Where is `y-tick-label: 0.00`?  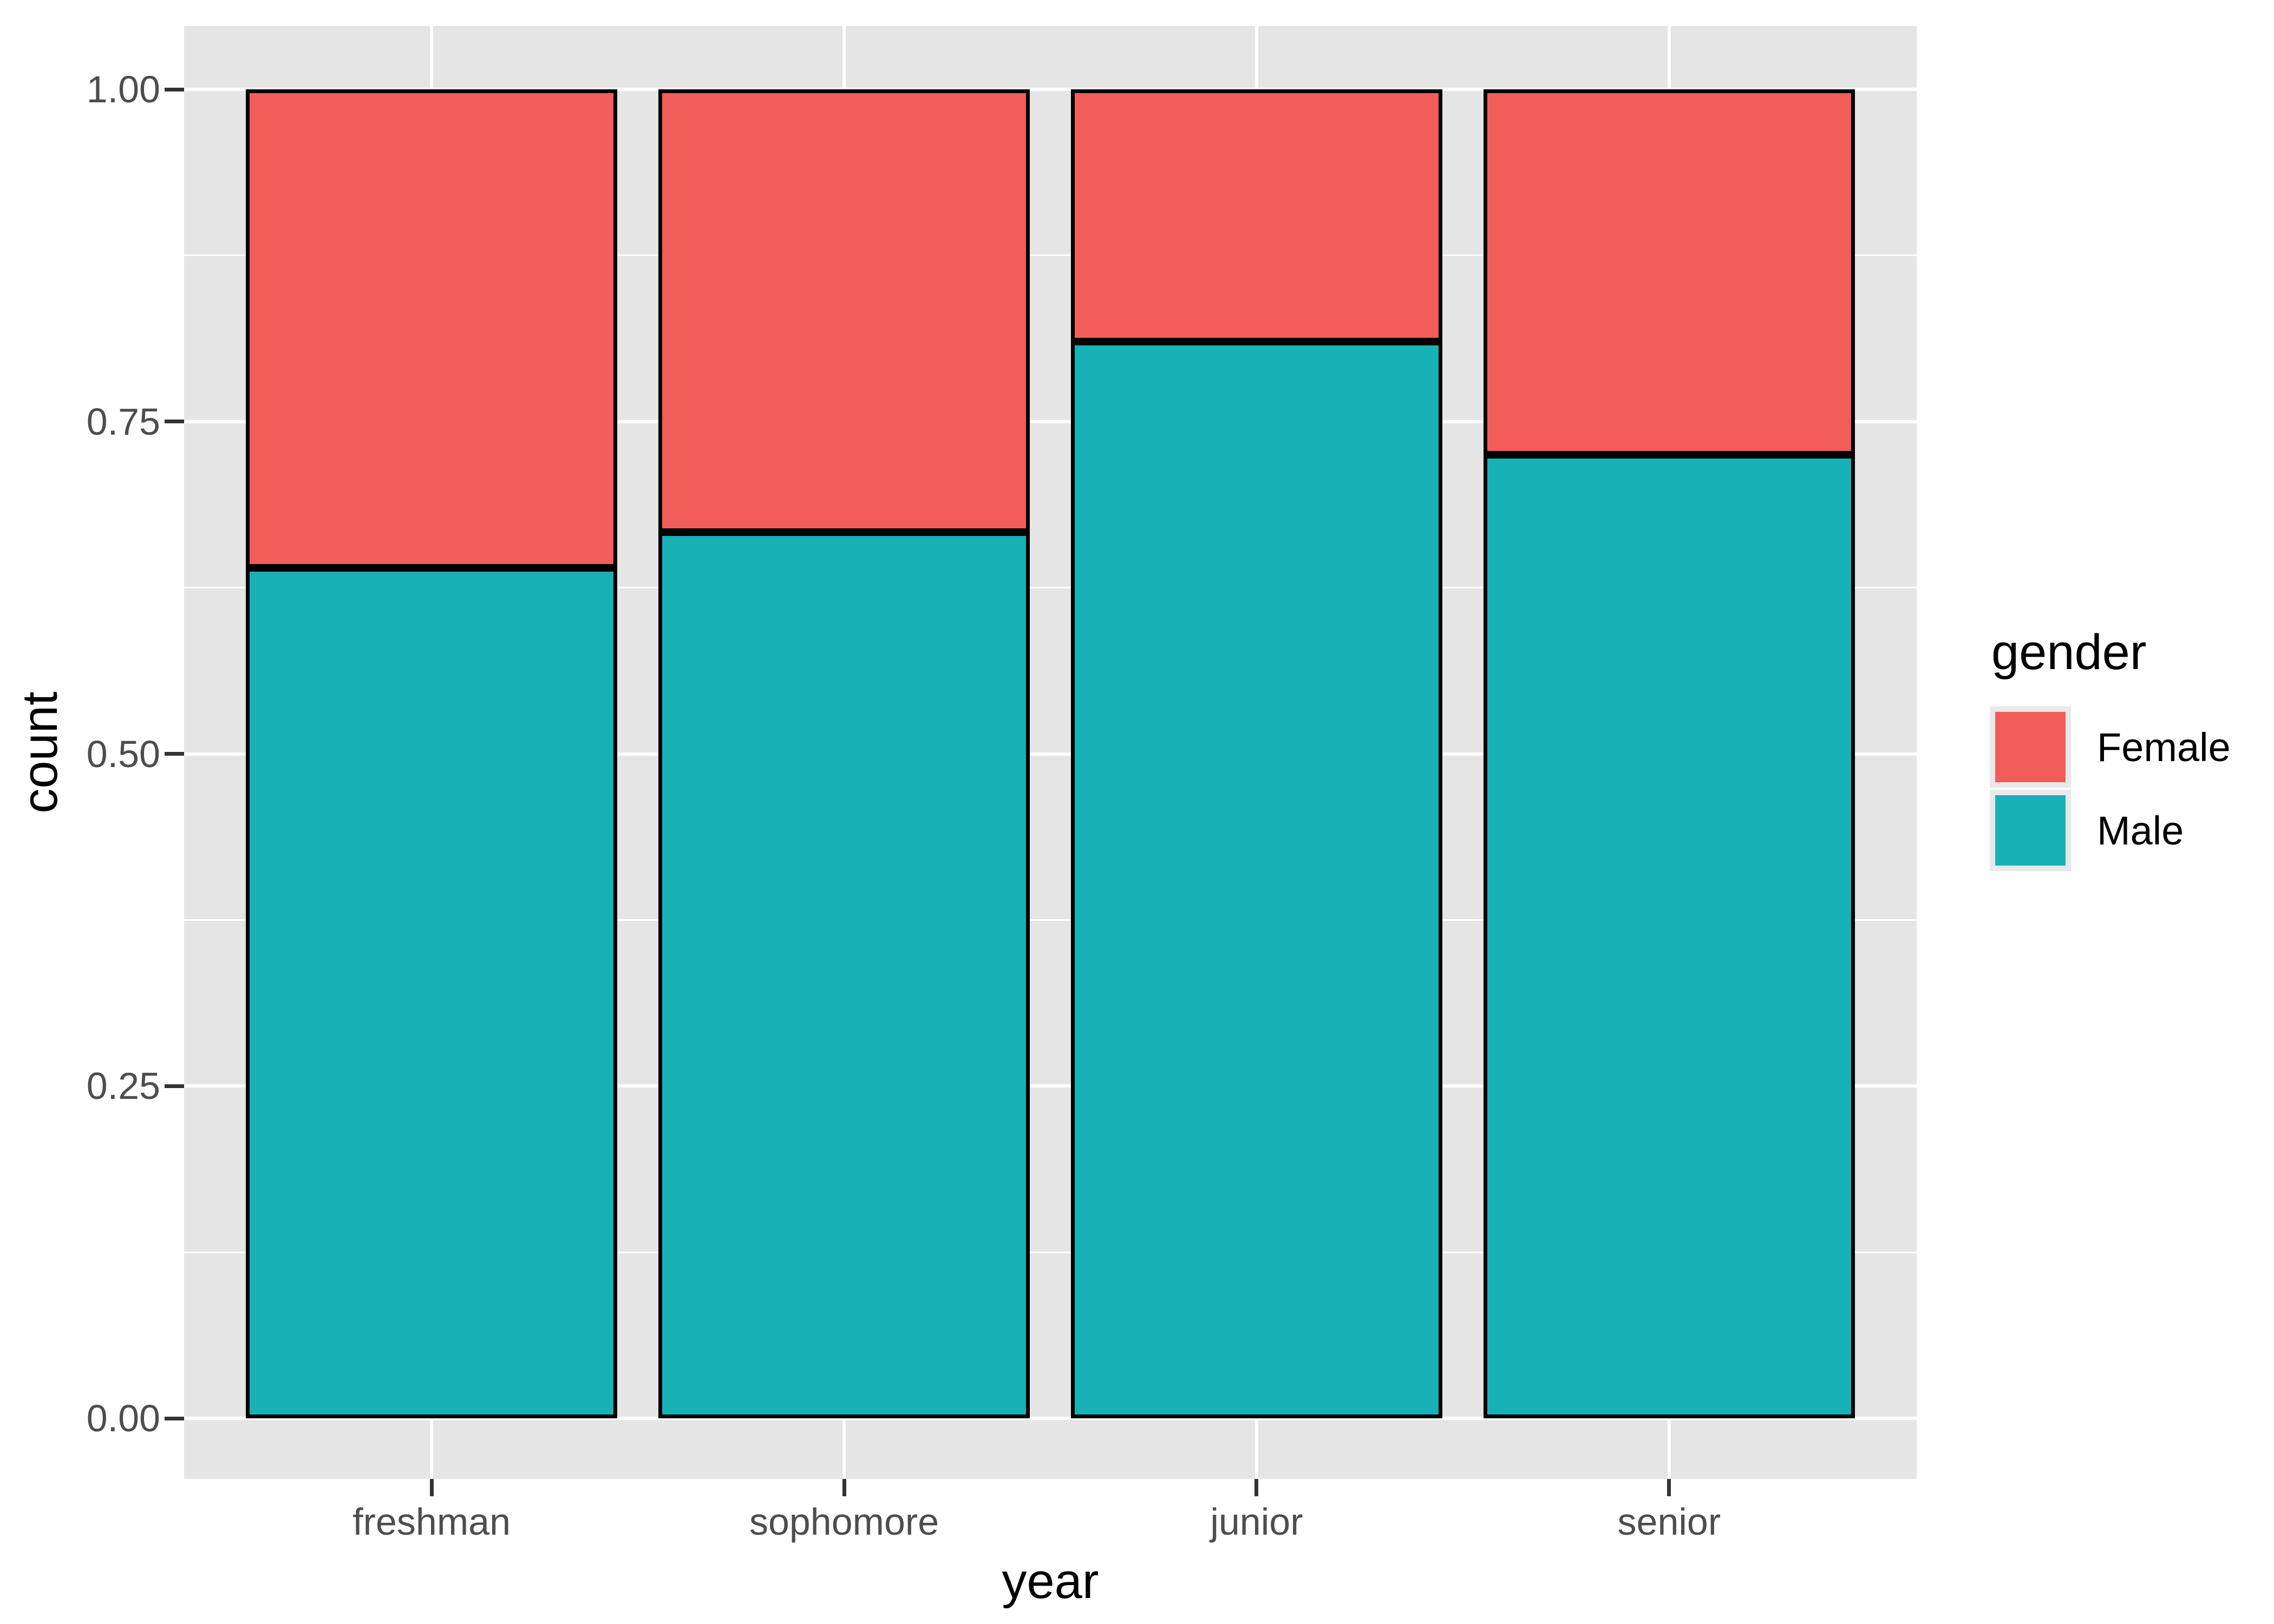 y-tick-label: 0.00 is located at coordinates (123, 1418).